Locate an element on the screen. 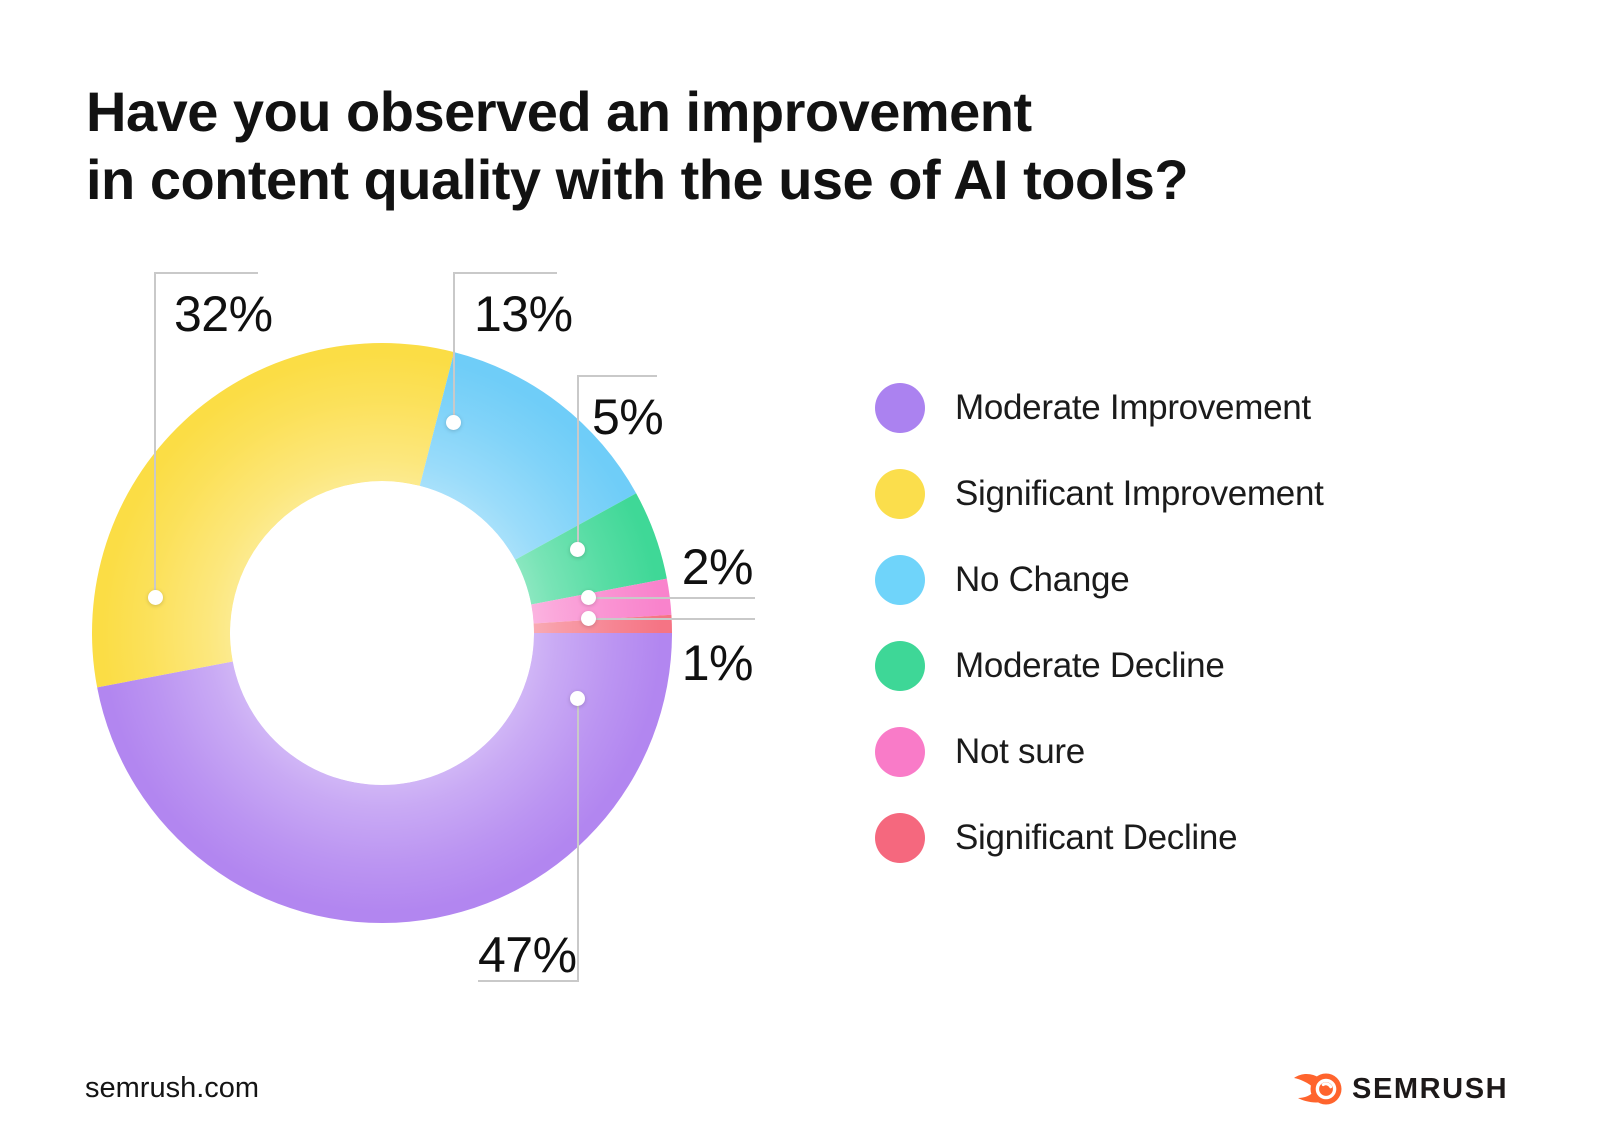 Image resolution: width=1600 pixels, height=1133 pixels. pct-label-no-change: 13% is located at coordinates (523, 314).